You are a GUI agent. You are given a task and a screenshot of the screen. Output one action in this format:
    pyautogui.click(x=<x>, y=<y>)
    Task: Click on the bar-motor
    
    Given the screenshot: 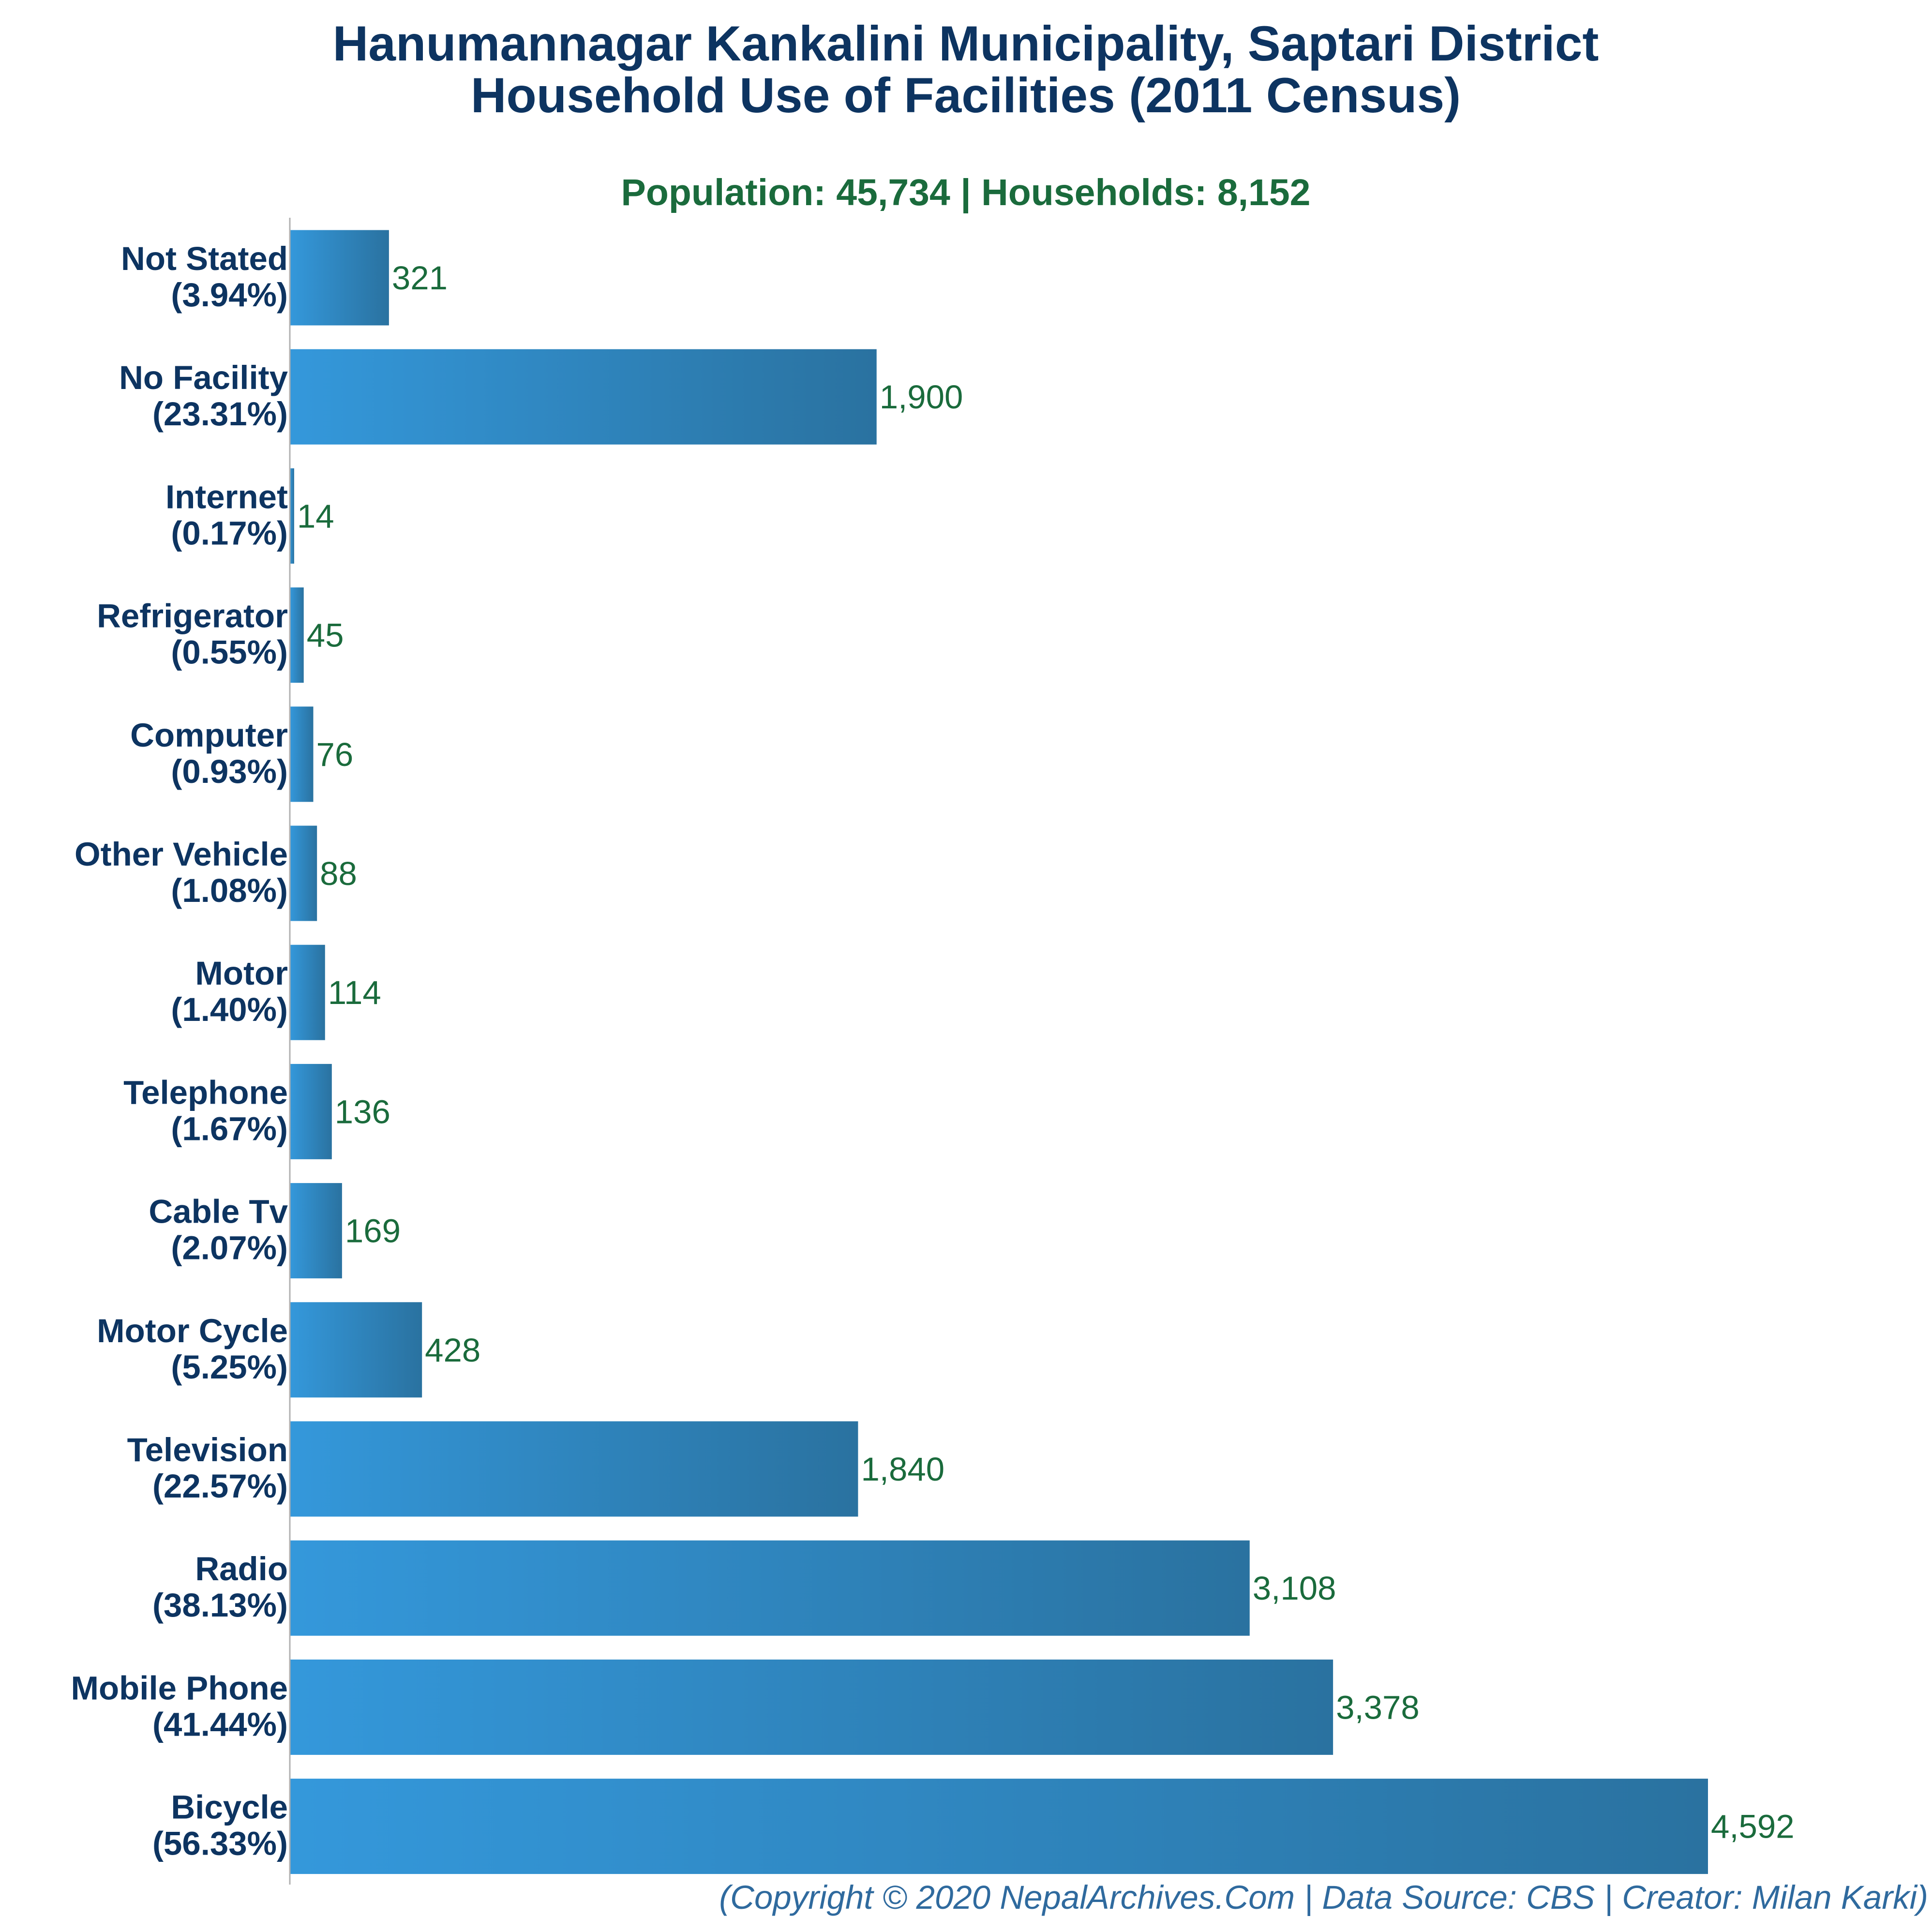 What is the action you would take?
    pyautogui.click(x=307, y=992)
    